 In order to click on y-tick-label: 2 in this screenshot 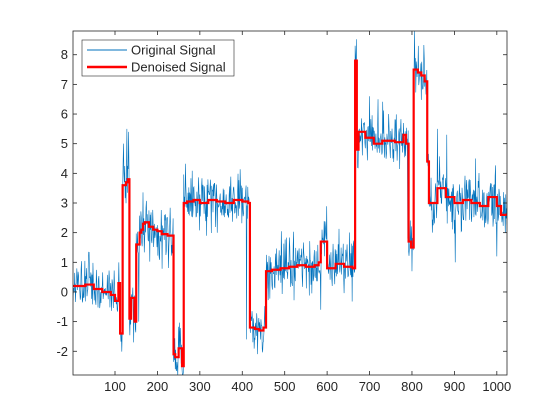, I will do `click(64, 232)`.